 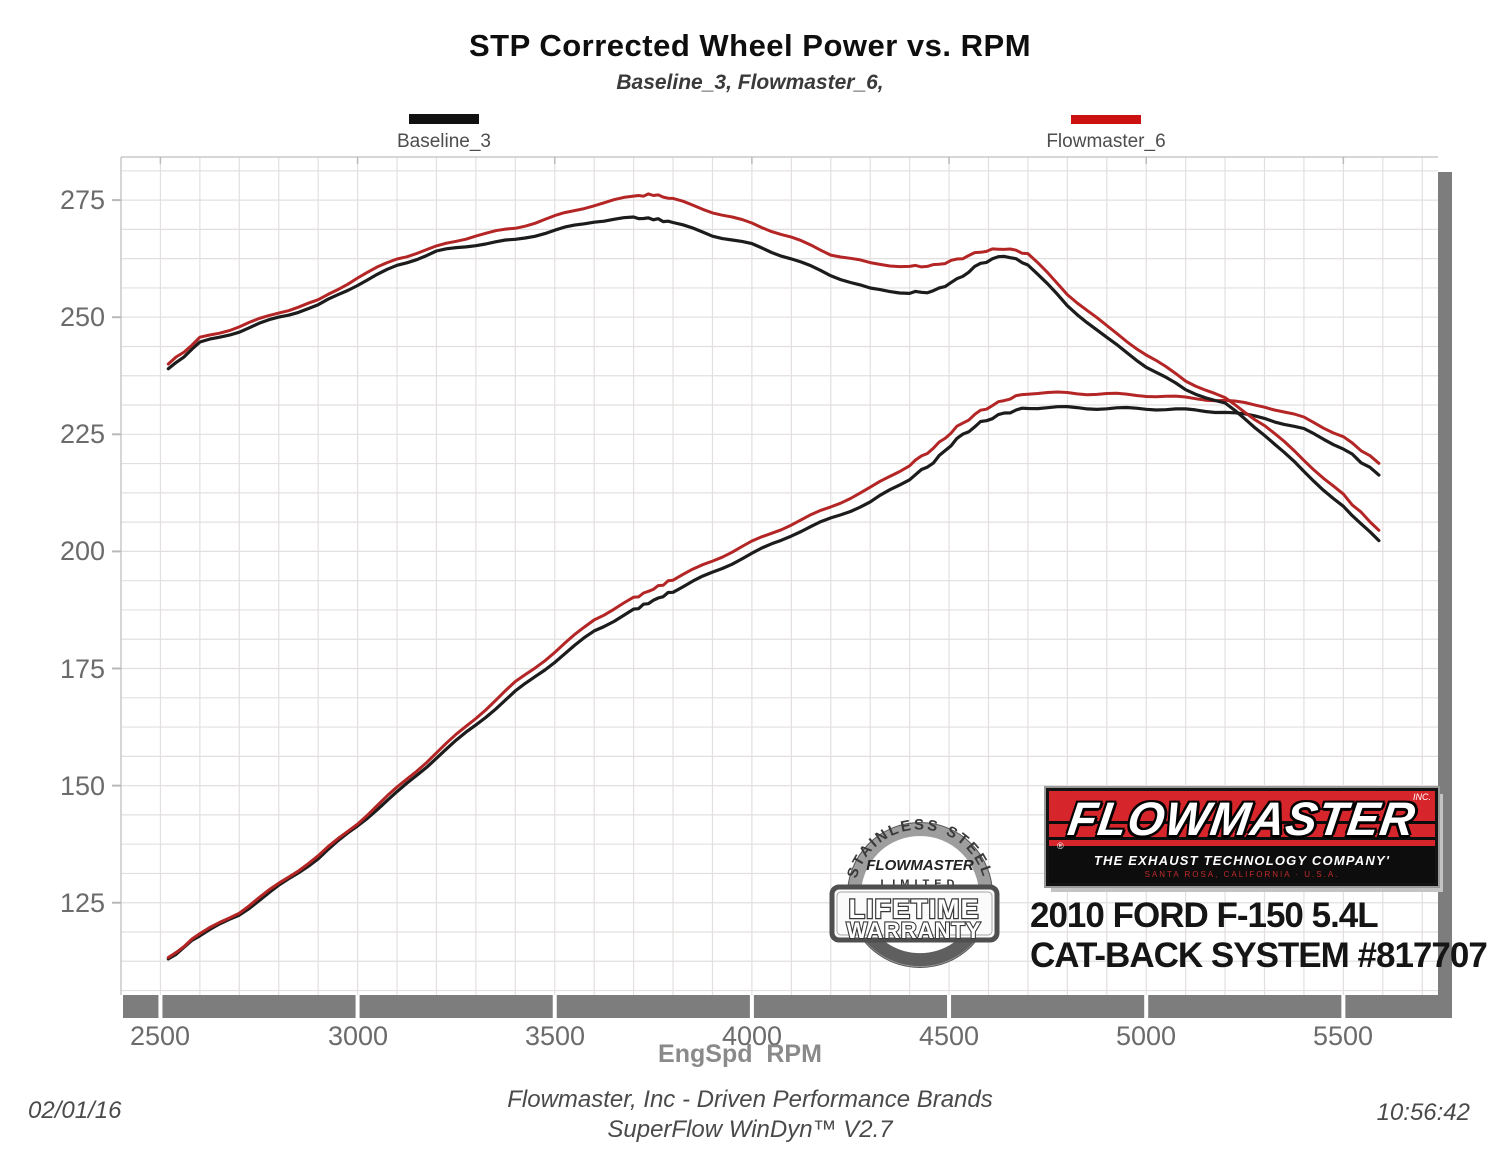 I want to click on logo-registered-mark: ®, so click(x=1060, y=846).